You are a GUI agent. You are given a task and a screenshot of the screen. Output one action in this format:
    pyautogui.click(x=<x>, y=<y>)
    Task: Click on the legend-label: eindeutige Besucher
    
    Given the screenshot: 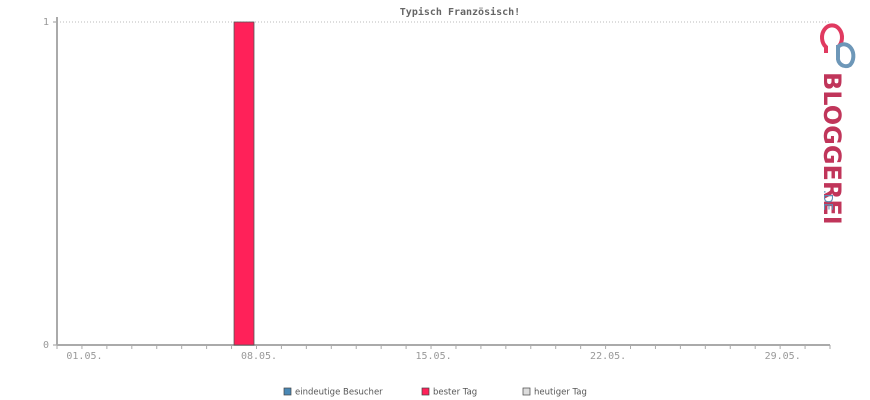 What is the action you would take?
    pyautogui.click(x=339, y=393)
    